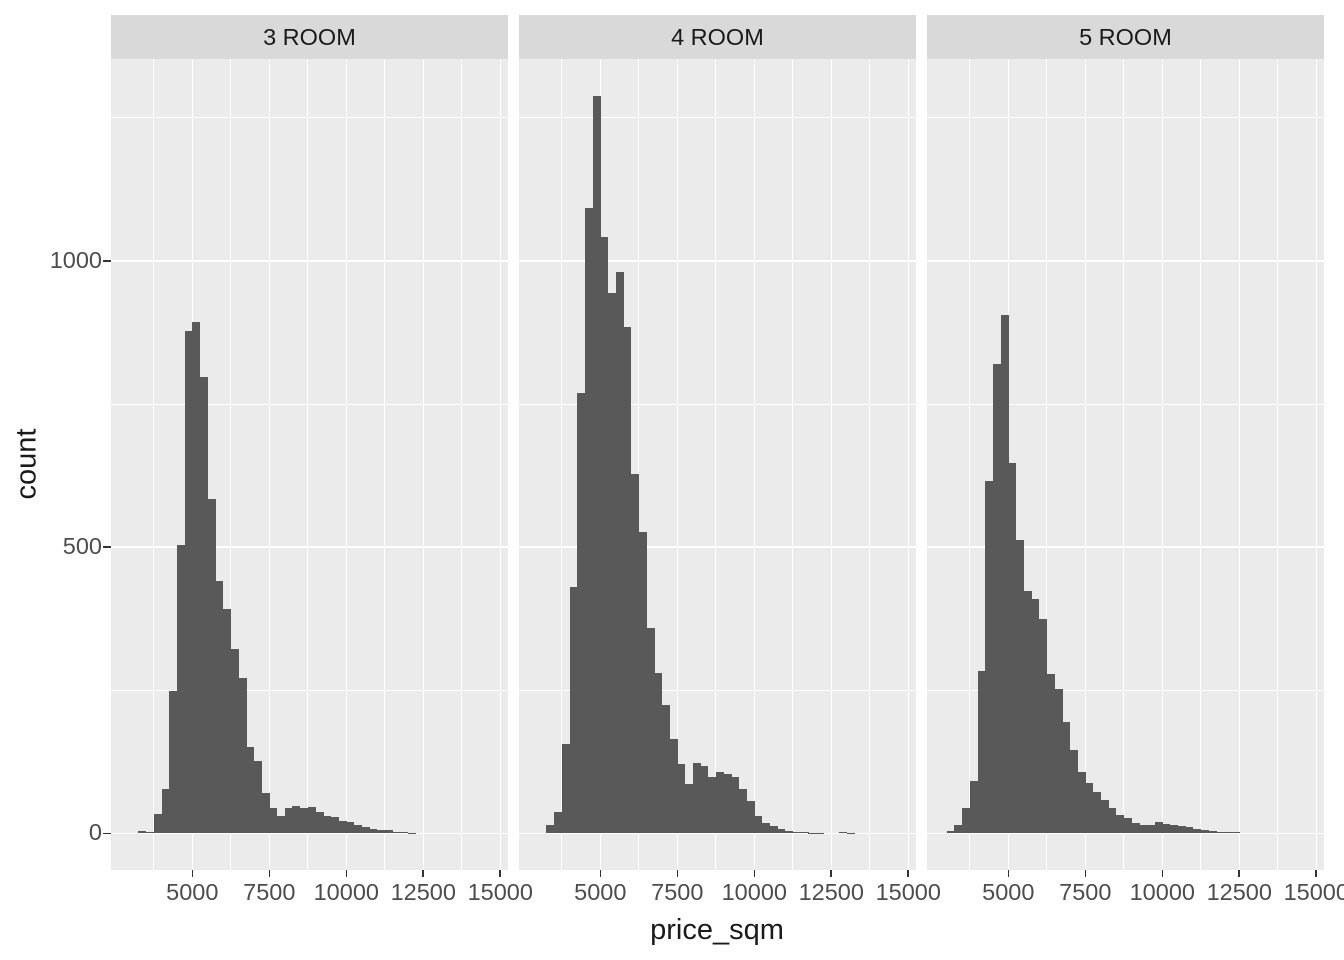 This screenshot has height=960, width=1344. Describe the element at coordinates (831, 892) in the screenshot. I see `x-axis-tick-label: 12500` at that location.